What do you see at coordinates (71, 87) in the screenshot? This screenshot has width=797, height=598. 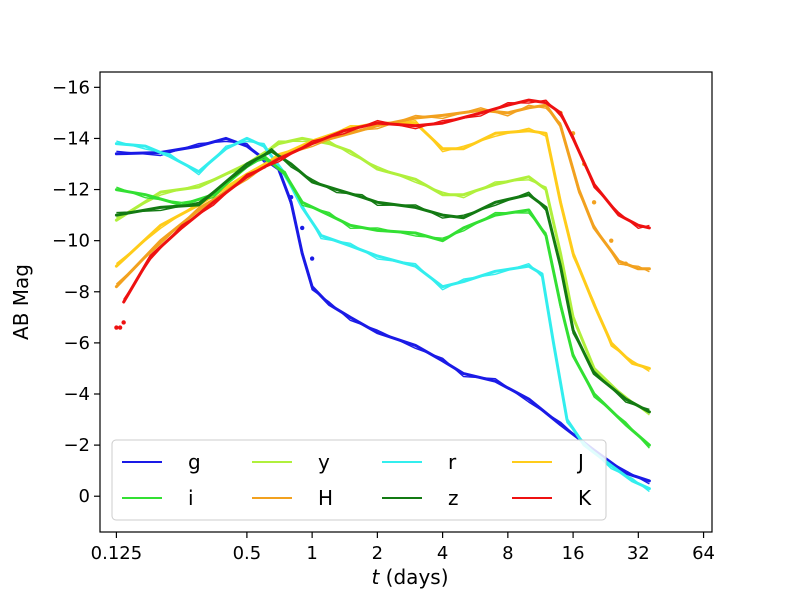 I see `y-tick-label: −16` at bounding box center [71, 87].